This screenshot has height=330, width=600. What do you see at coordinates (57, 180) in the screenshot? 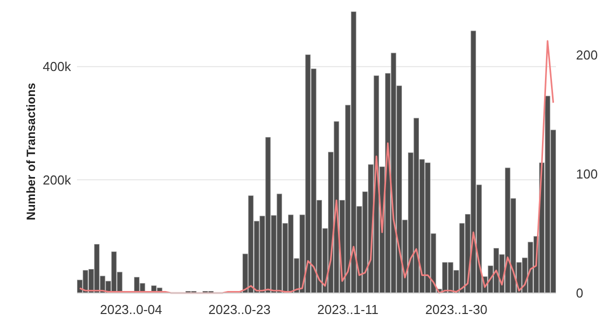
I see `y-tick-label: 200k` at bounding box center [57, 180].